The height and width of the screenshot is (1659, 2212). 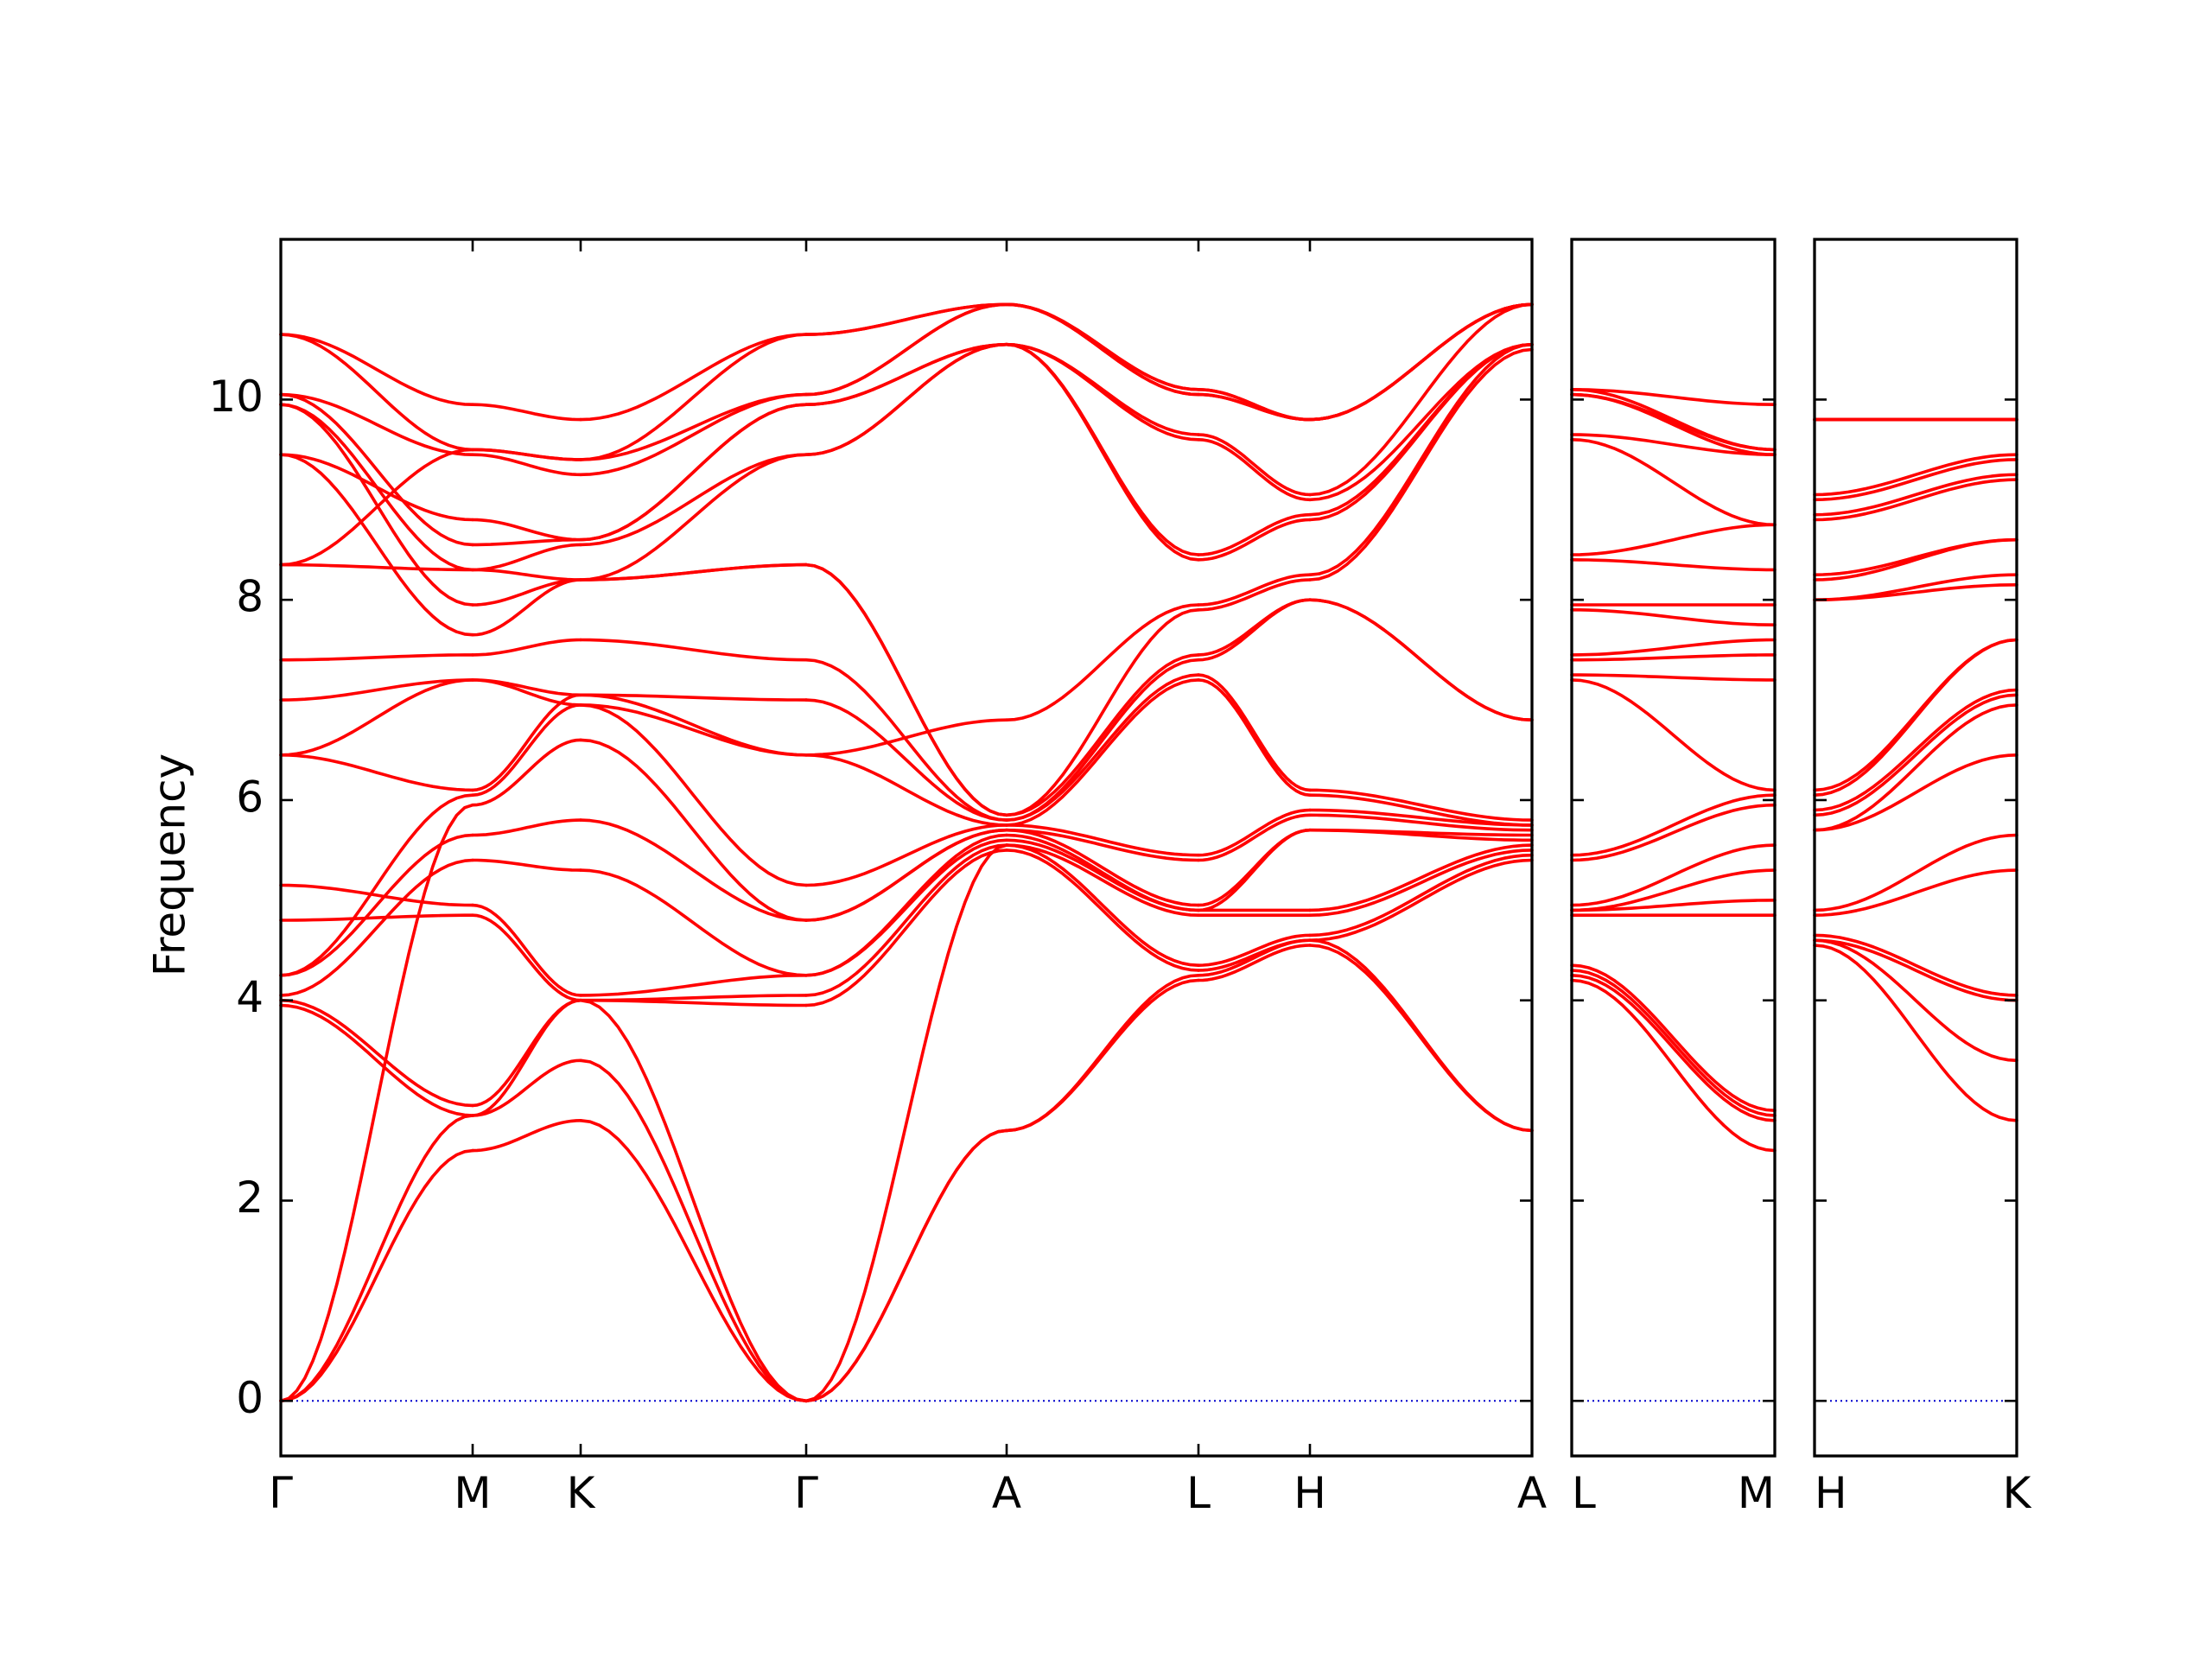 What do you see at coordinates (693, 922) in the screenshot?
I see `band-K-Γ-7` at bounding box center [693, 922].